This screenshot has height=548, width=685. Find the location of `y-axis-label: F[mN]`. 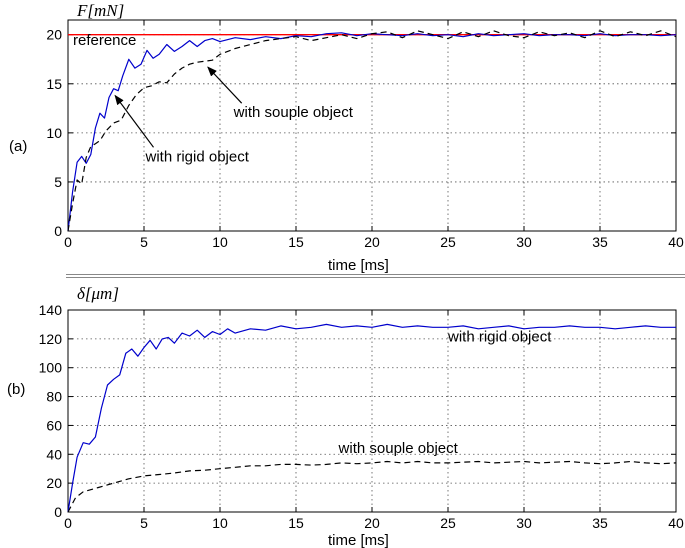

y-axis-label: F[mN] is located at coordinates (100, 10).